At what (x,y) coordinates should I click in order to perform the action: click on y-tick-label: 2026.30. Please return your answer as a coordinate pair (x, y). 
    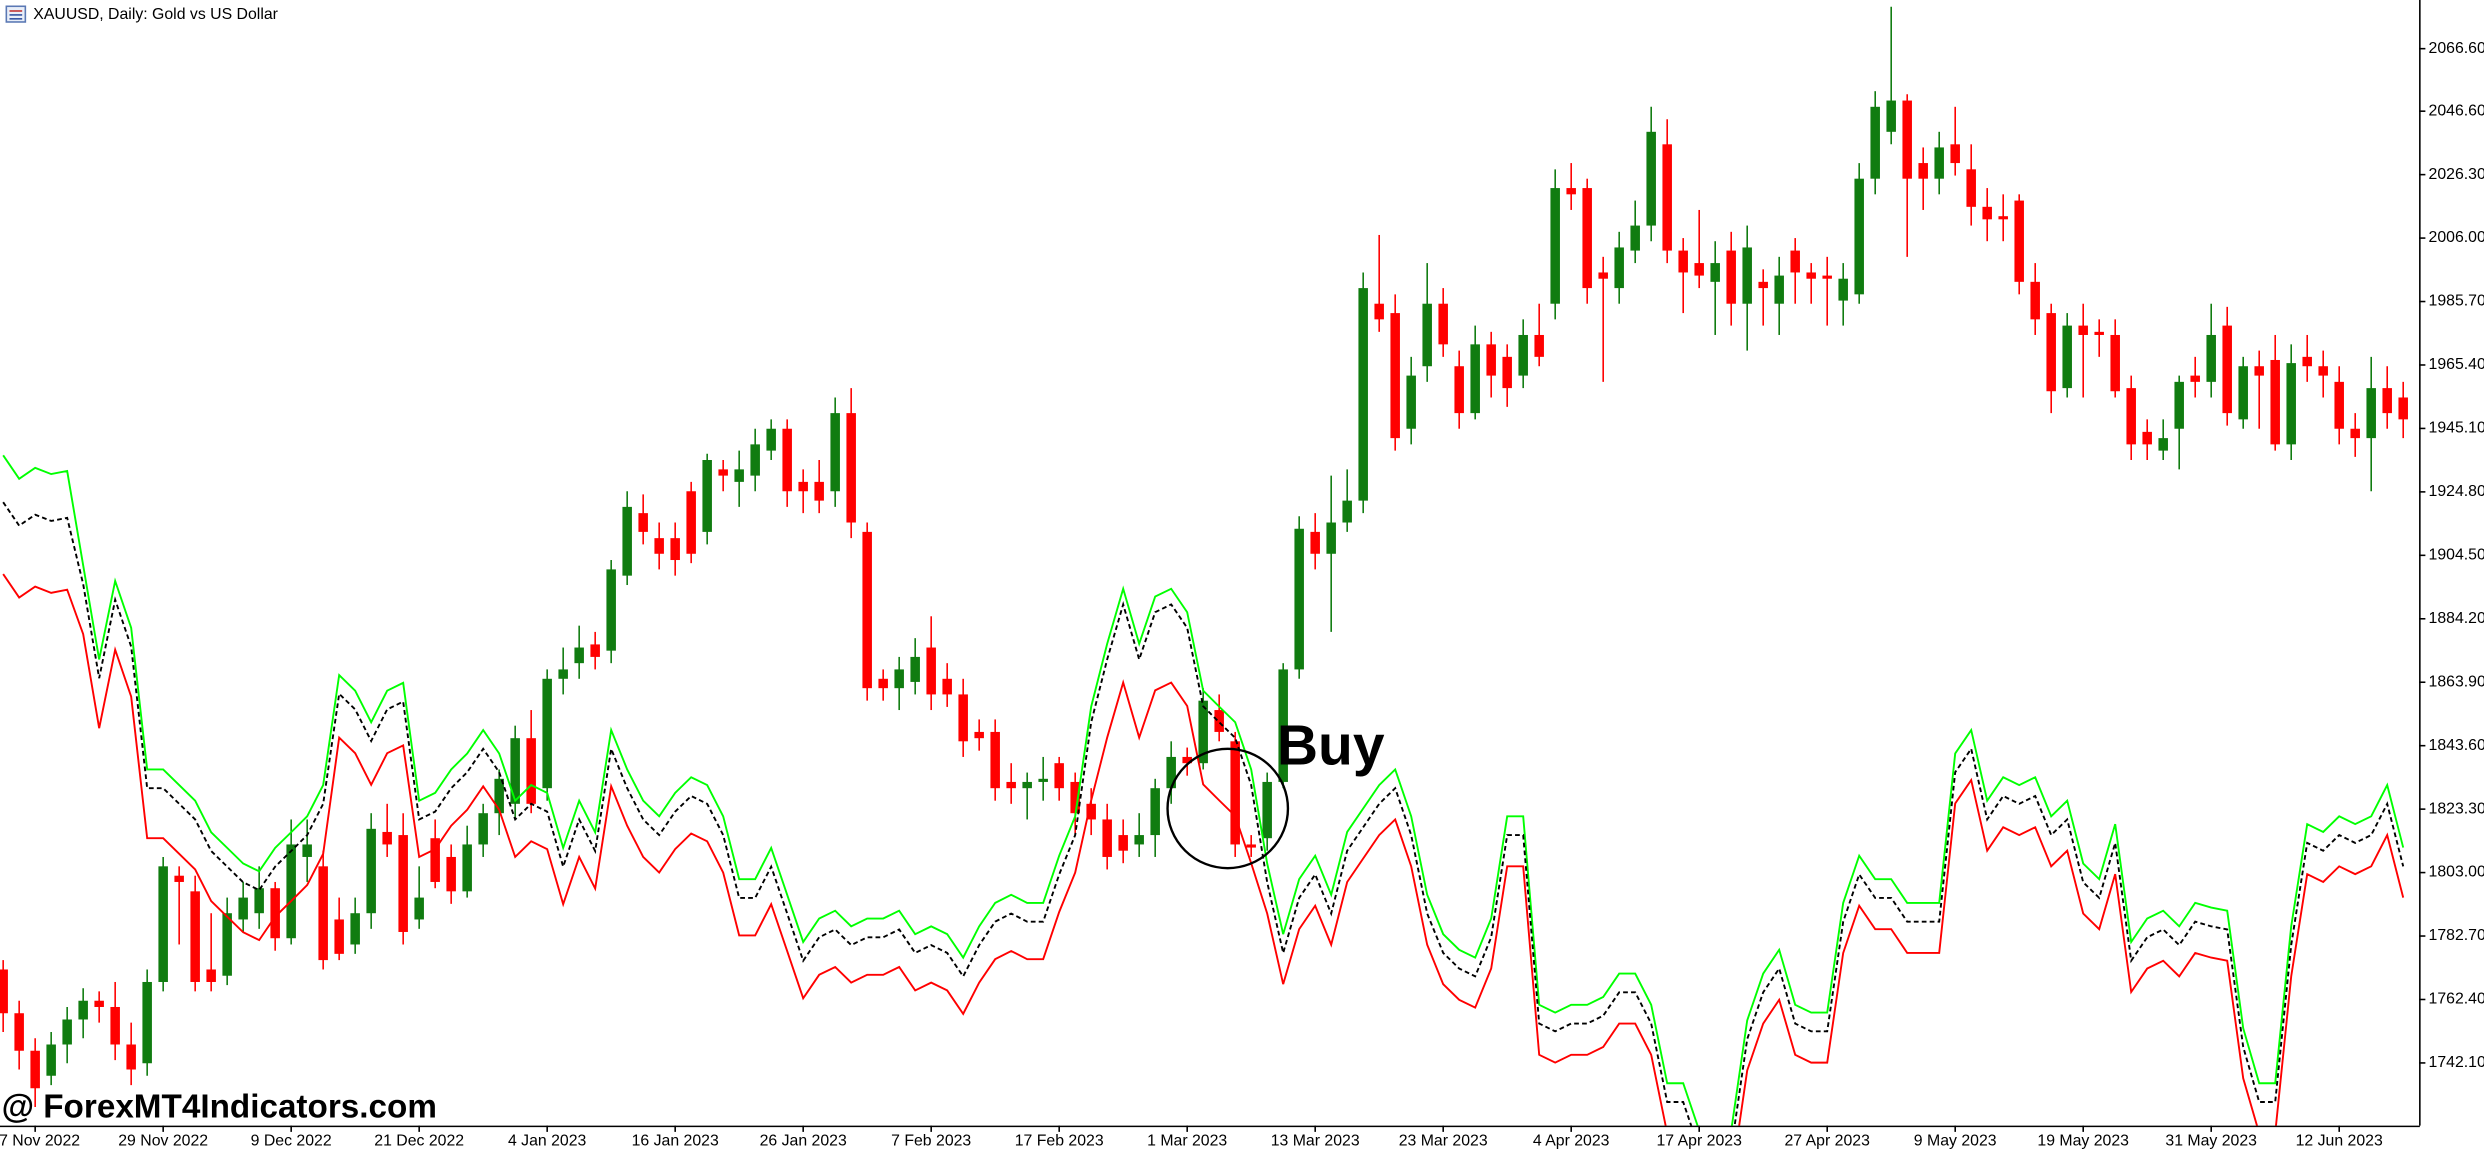
    Looking at the image, I should click on (2456, 174).